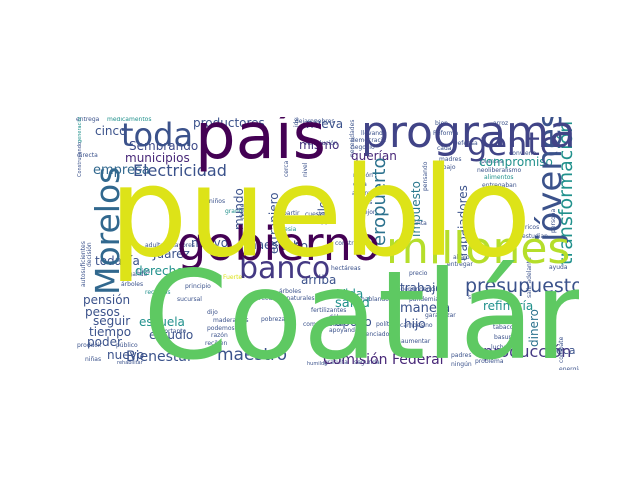 This screenshot has height=480, width=640. I want to click on word-bien: política, so click(387, 324).